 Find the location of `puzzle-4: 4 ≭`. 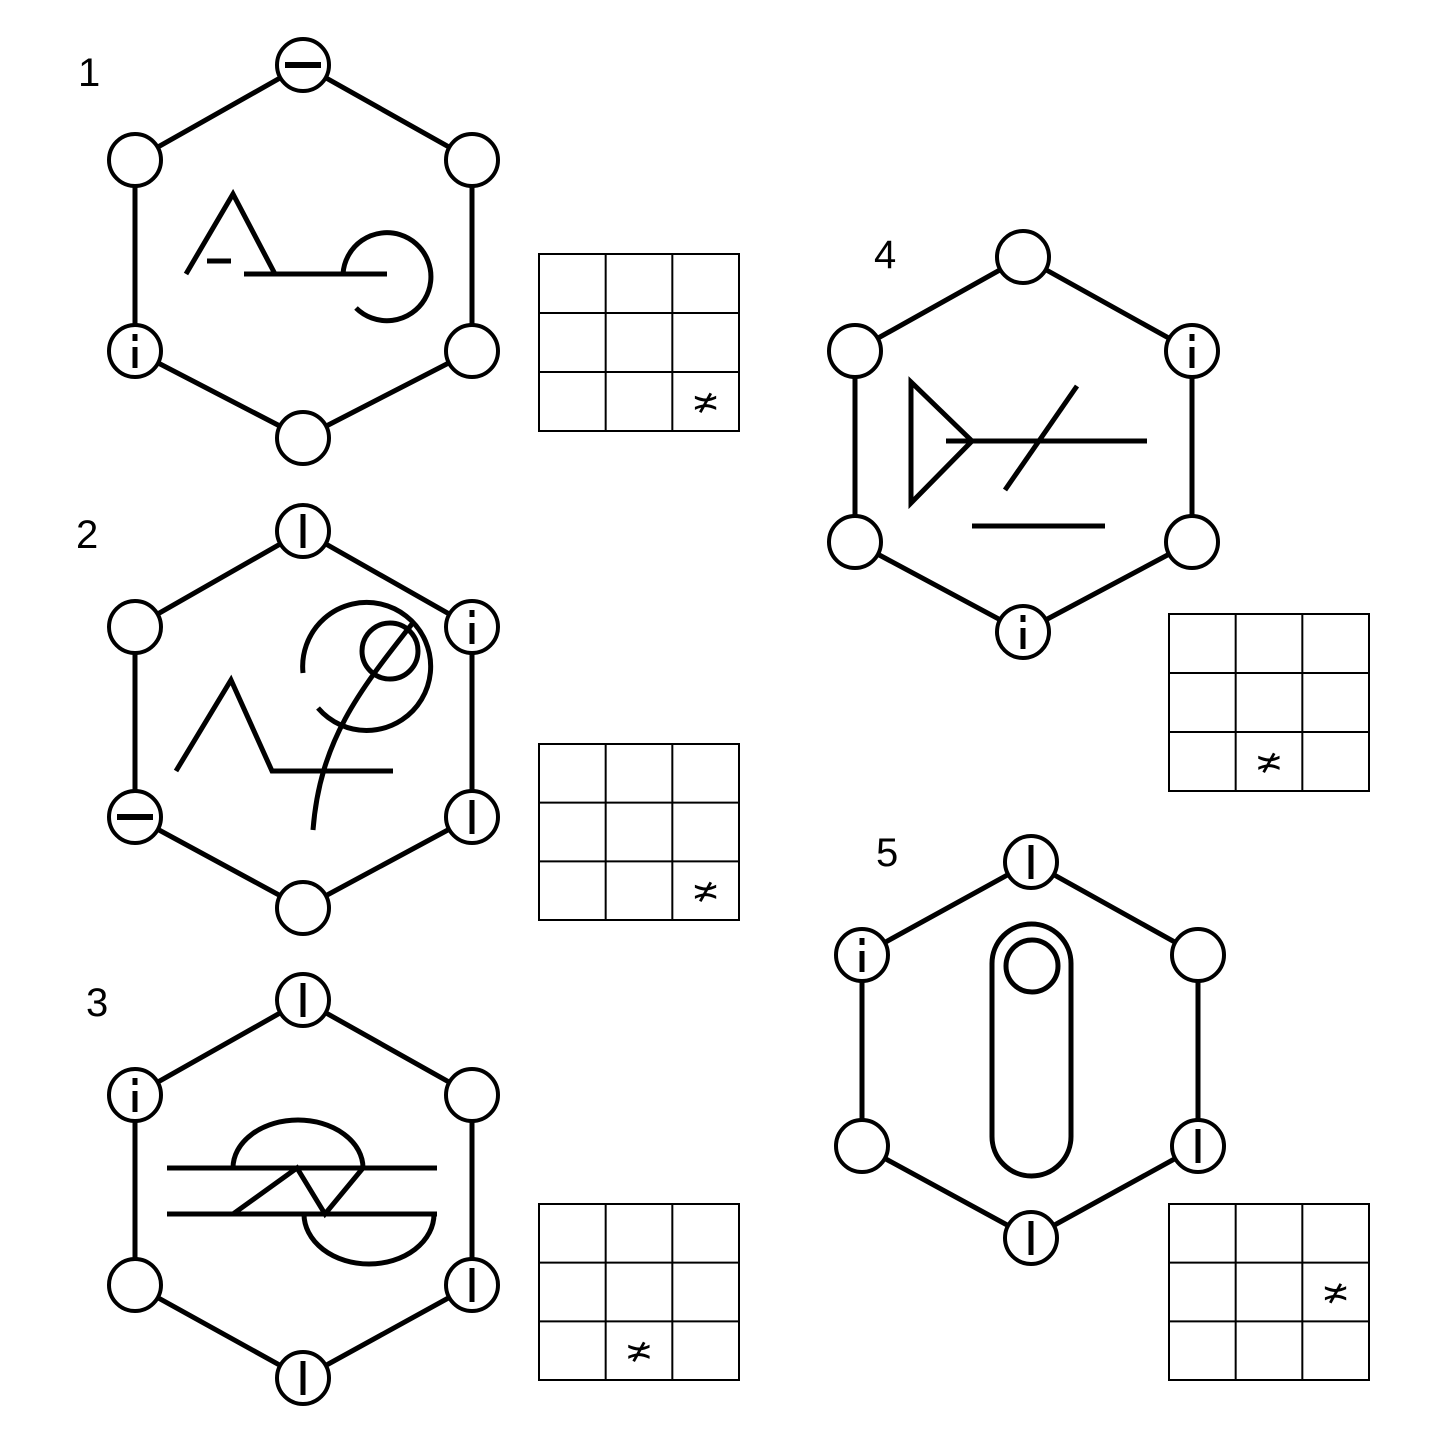

puzzle-4: 4 ≭ is located at coordinates (1098, 510).